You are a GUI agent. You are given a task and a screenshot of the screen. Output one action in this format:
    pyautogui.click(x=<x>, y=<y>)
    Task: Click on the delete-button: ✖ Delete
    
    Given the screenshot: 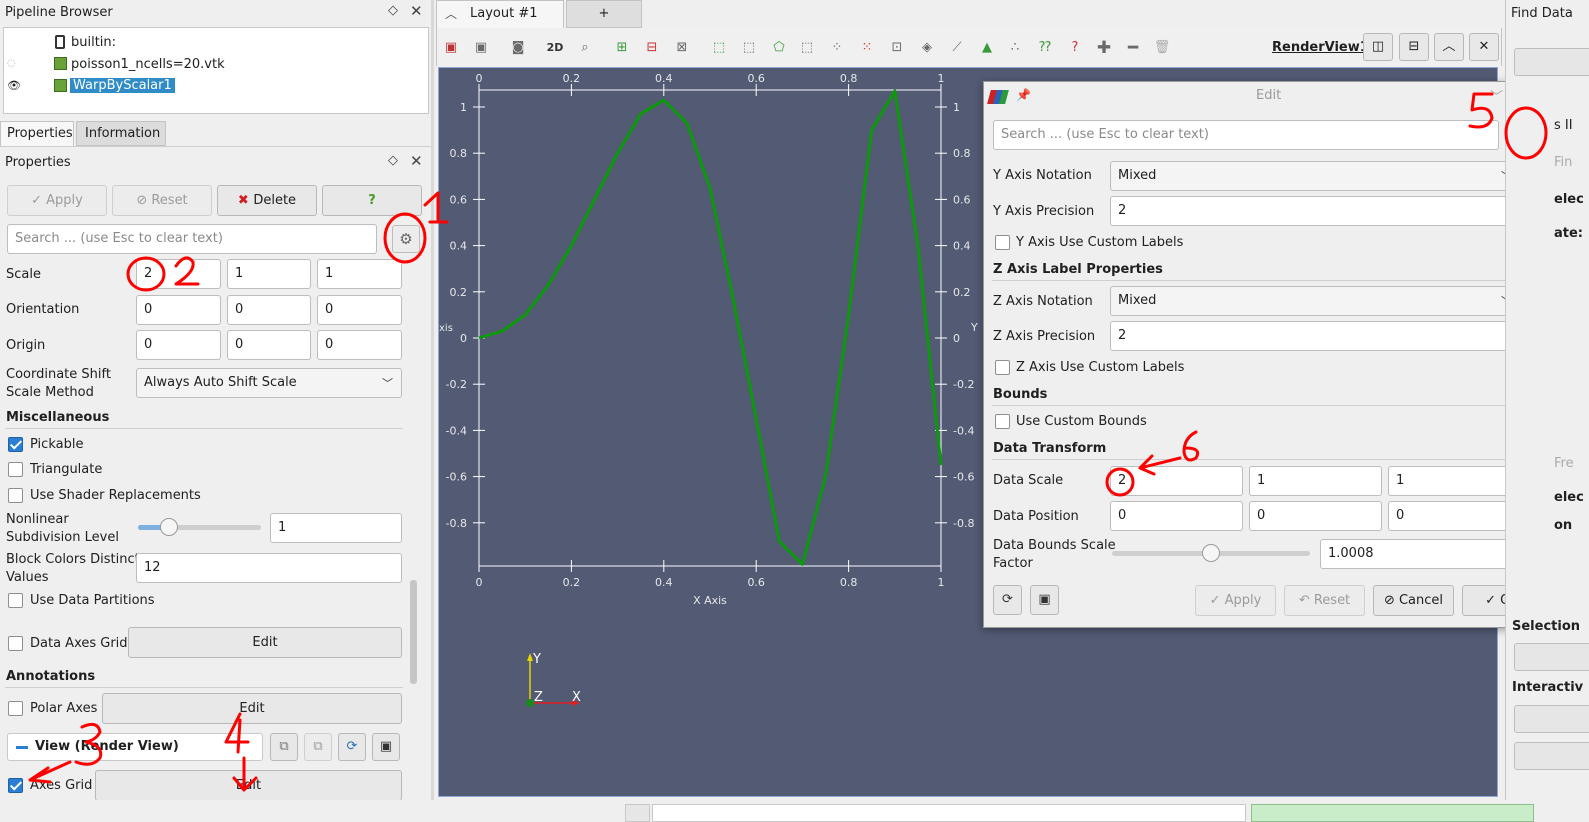 What is the action you would take?
    pyautogui.click(x=267, y=200)
    